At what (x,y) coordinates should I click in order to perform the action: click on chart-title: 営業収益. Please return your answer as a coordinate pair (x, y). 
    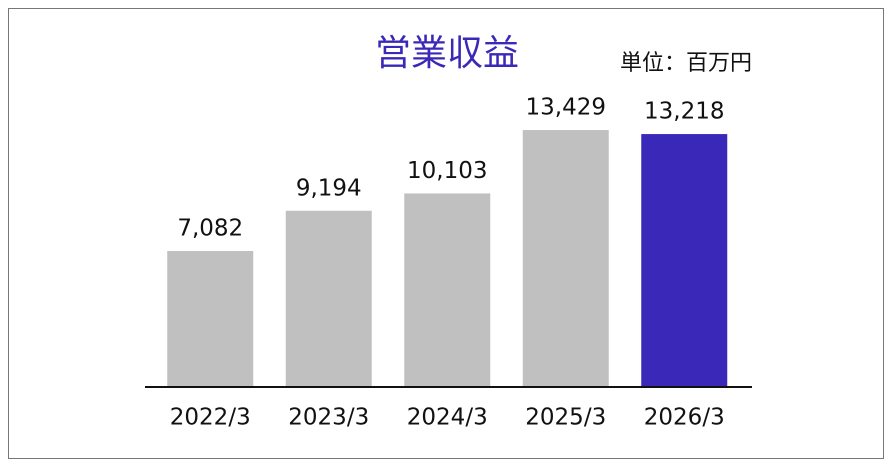
    Looking at the image, I should click on (447, 53).